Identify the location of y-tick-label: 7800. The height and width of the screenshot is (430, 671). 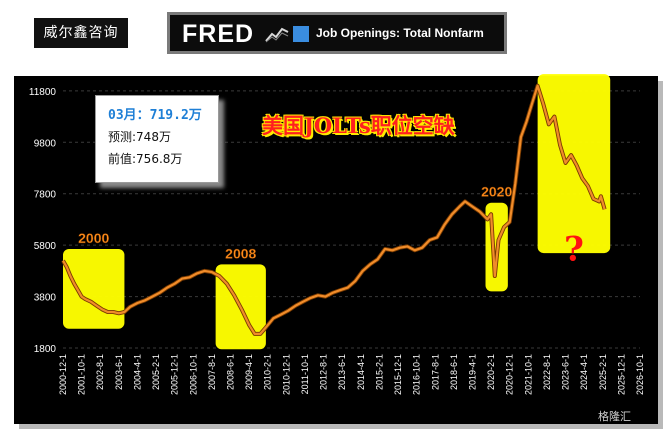
(45, 195).